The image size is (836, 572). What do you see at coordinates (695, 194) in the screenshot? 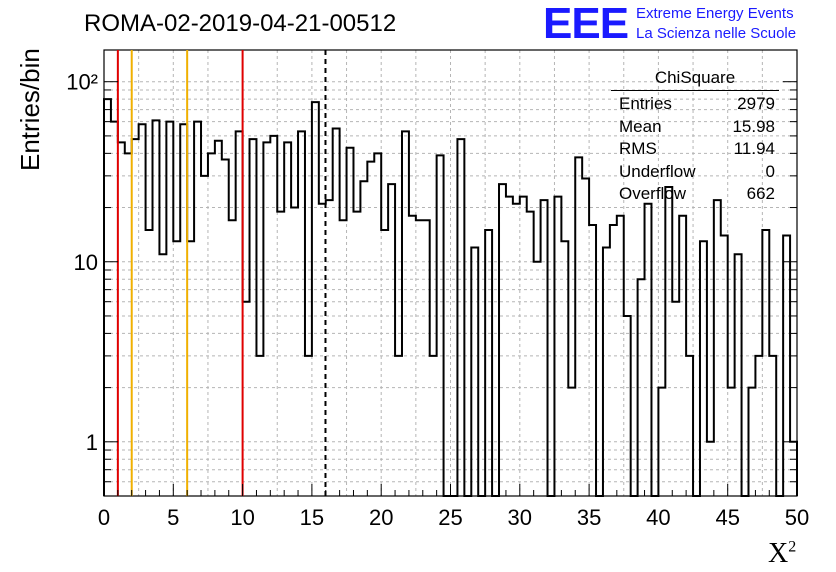
I see `stats-row-overflow: Overflow 662` at bounding box center [695, 194].